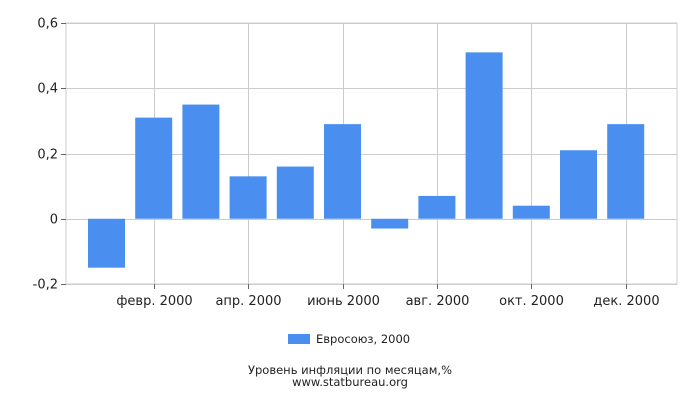  I want to click on x-tick-label: дек. 2000, so click(626, 301).